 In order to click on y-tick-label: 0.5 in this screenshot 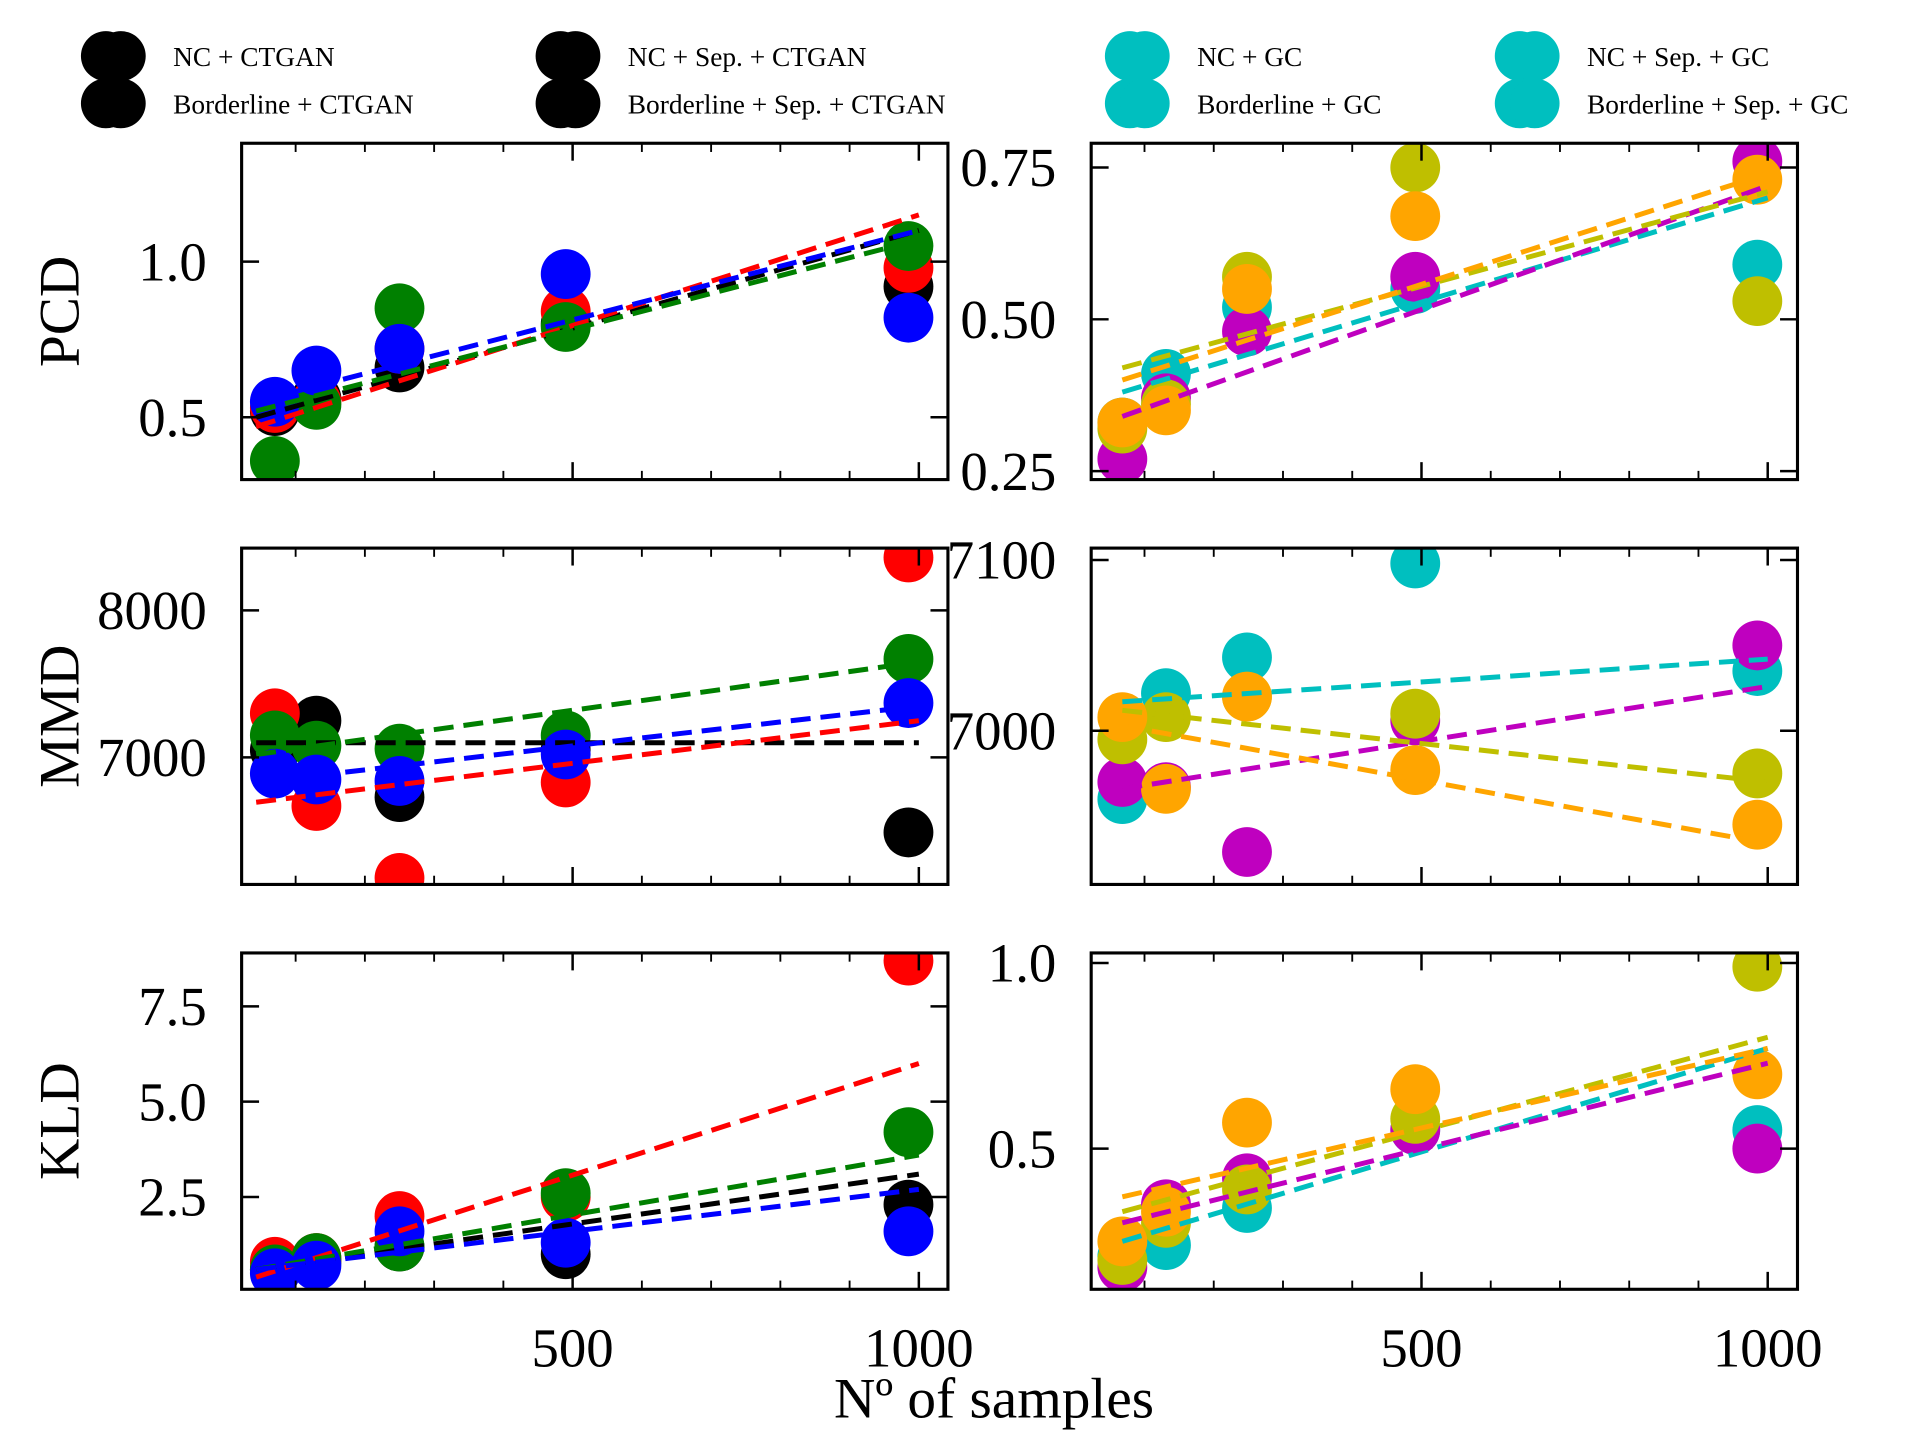, I will do `click(172, 417)`.